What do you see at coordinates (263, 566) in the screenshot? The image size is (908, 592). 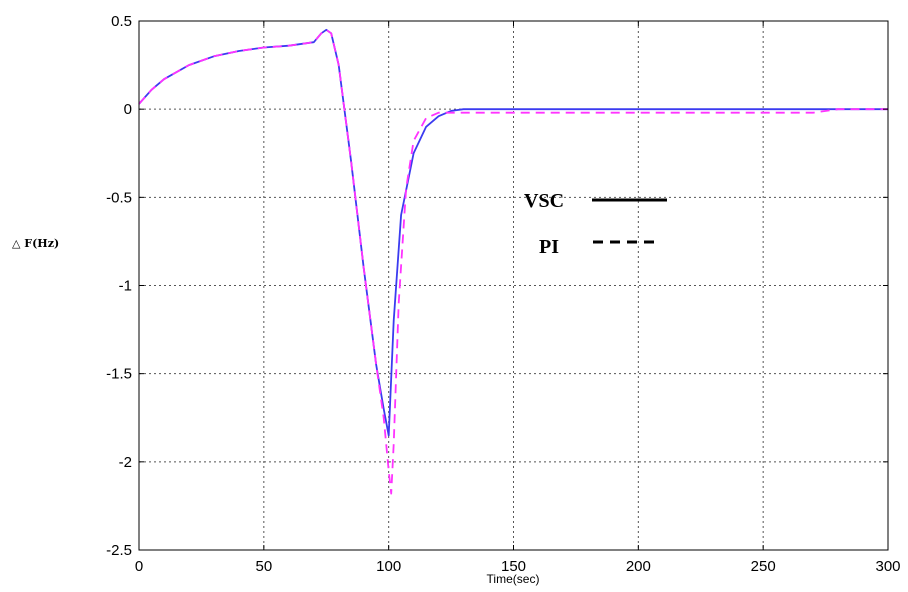 I see `x-tick-label: 50` at bounding box center [263, 566].